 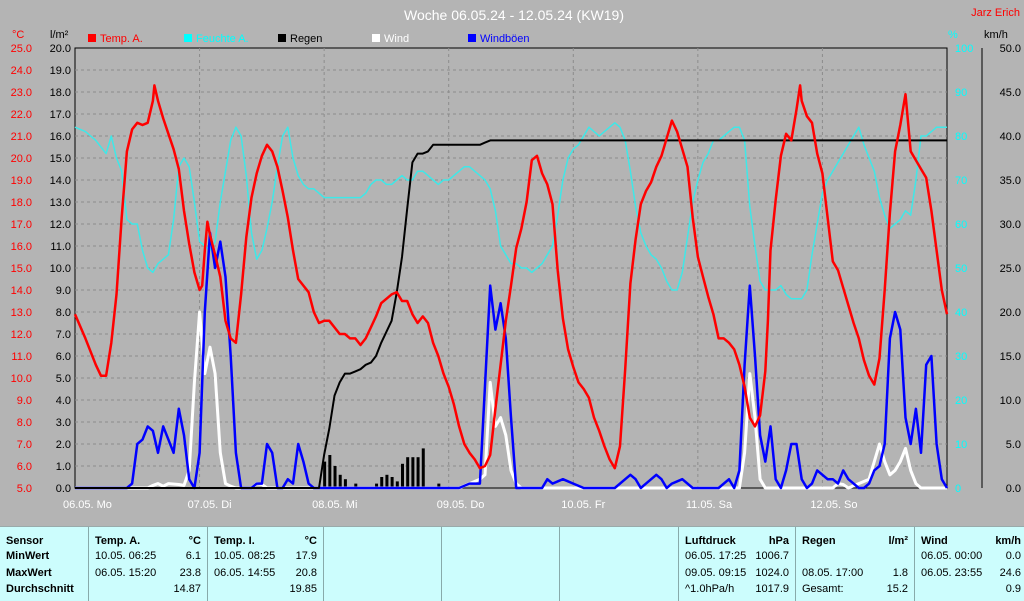 I want to click on day-label: 10.05. Fr, so click(x=583, y=505).